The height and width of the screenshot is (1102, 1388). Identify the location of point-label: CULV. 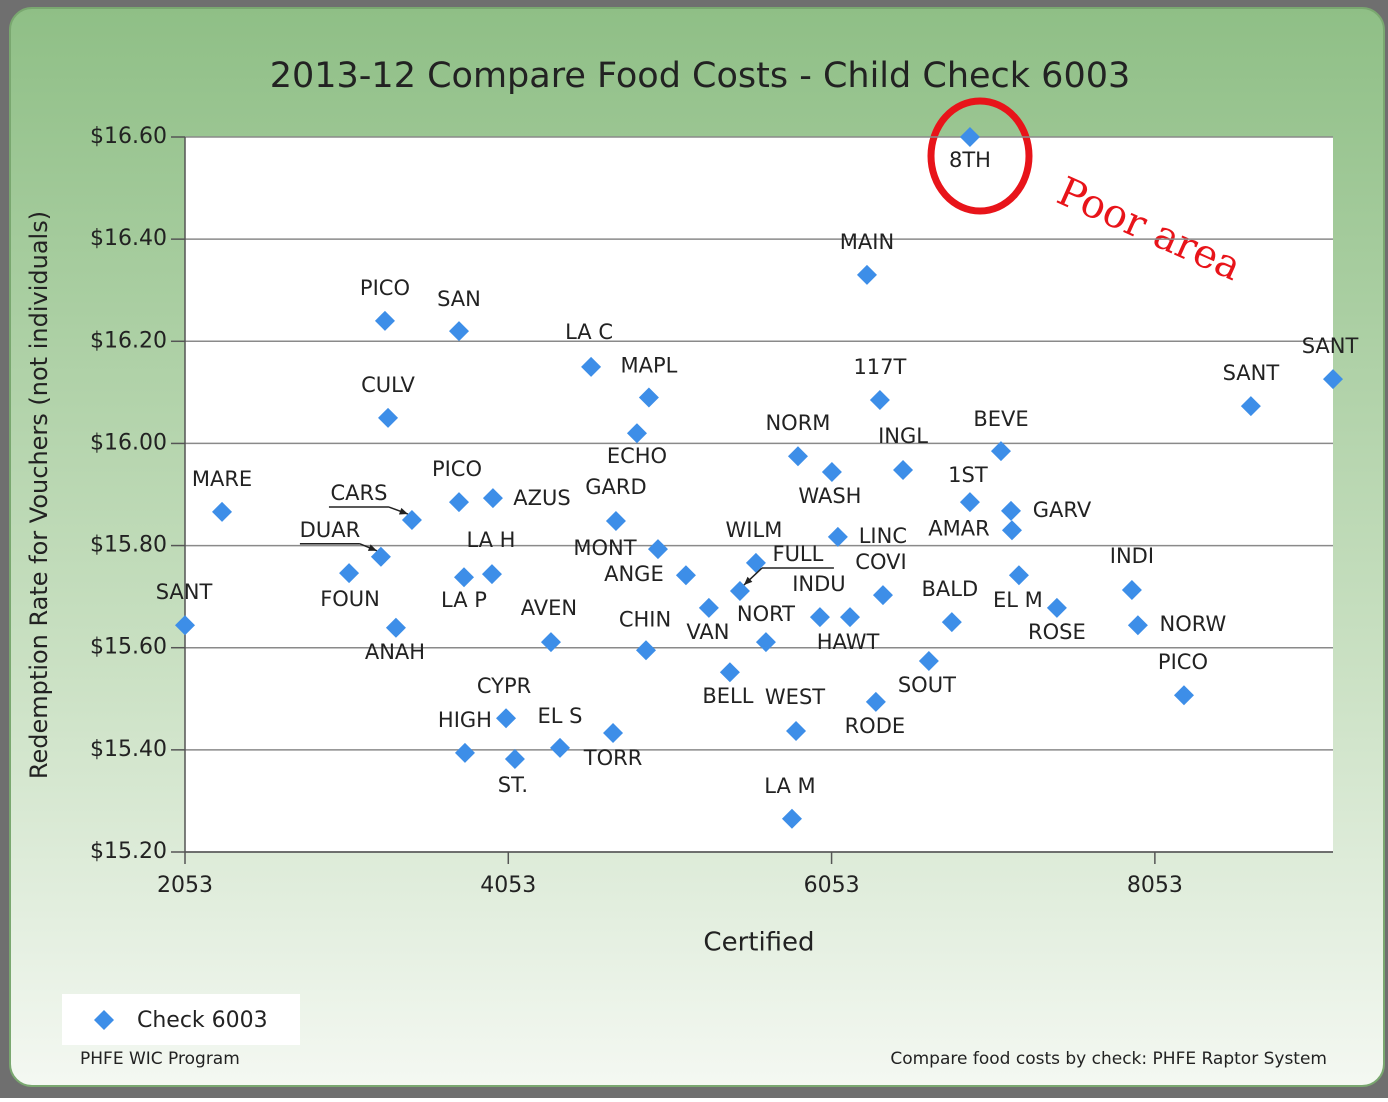
(388, 385).